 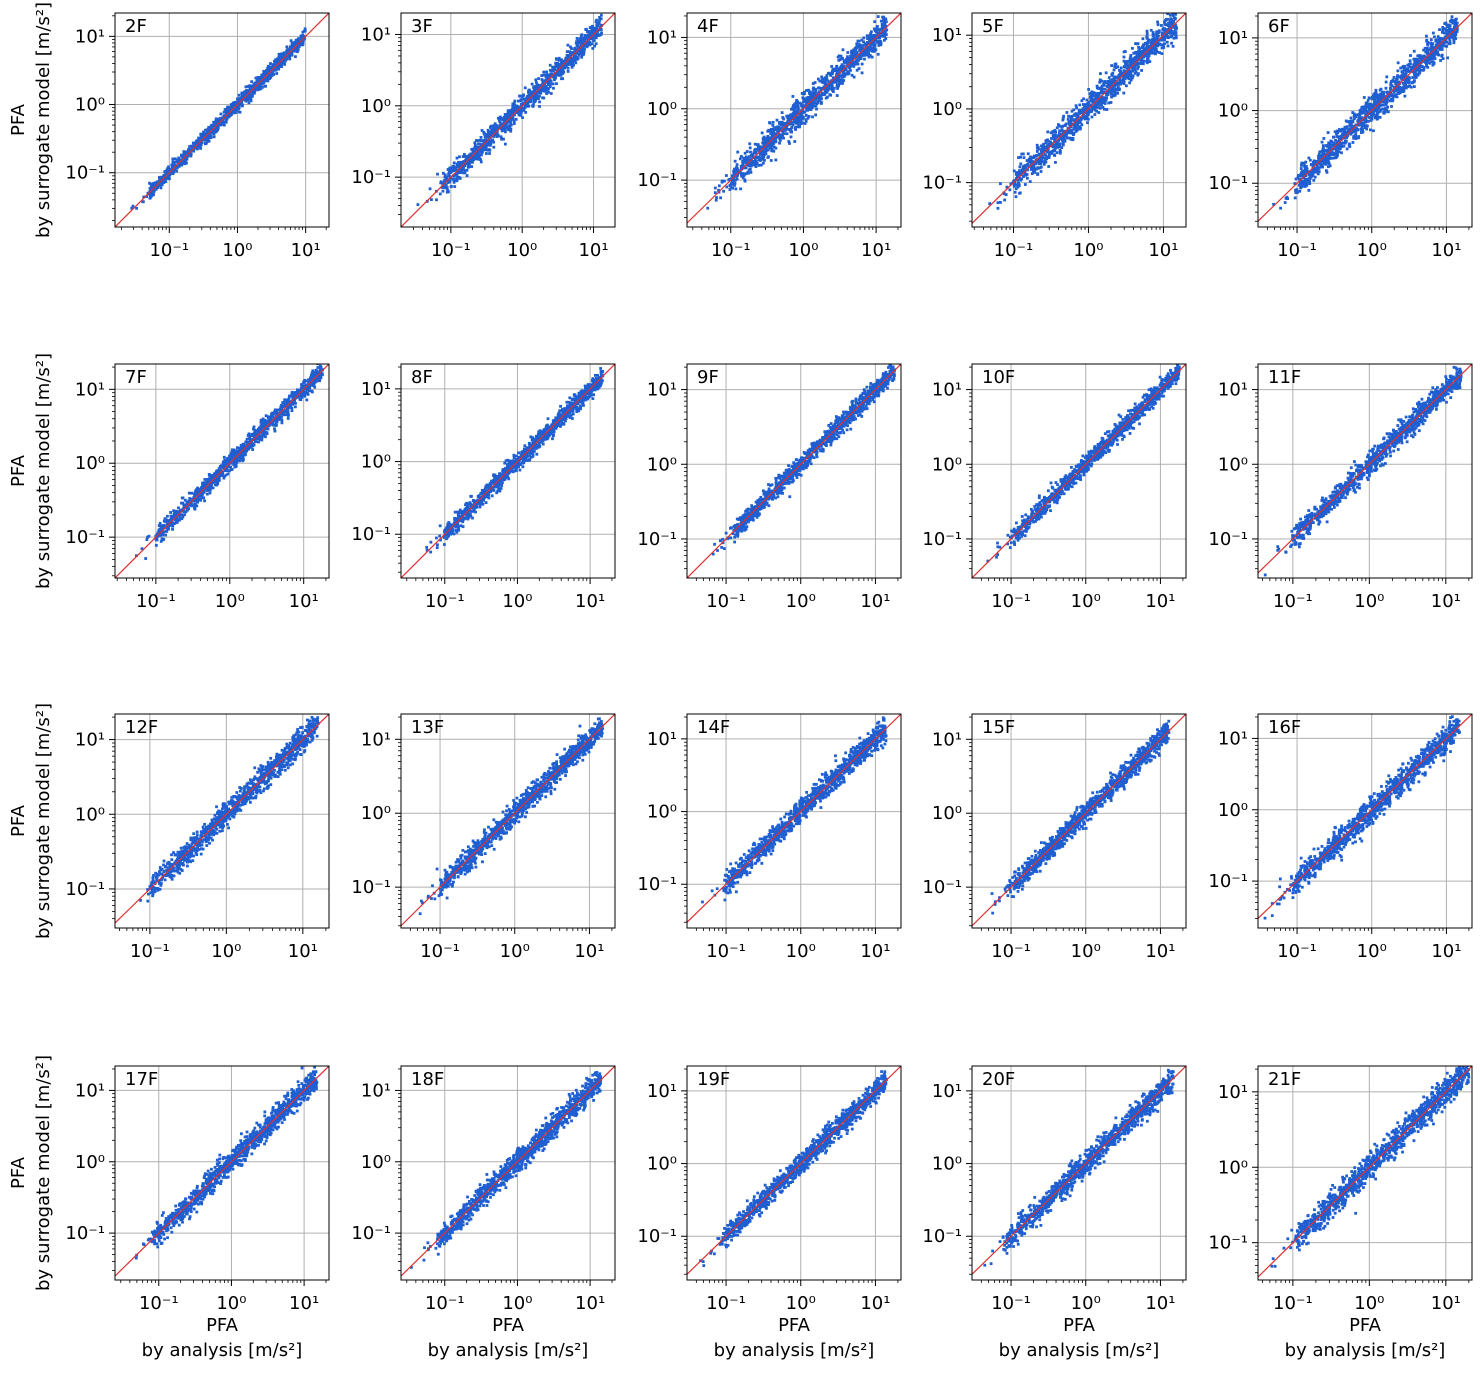 I want to click on x-tick-label: 10⁻¹, so click(x=731, y=250).